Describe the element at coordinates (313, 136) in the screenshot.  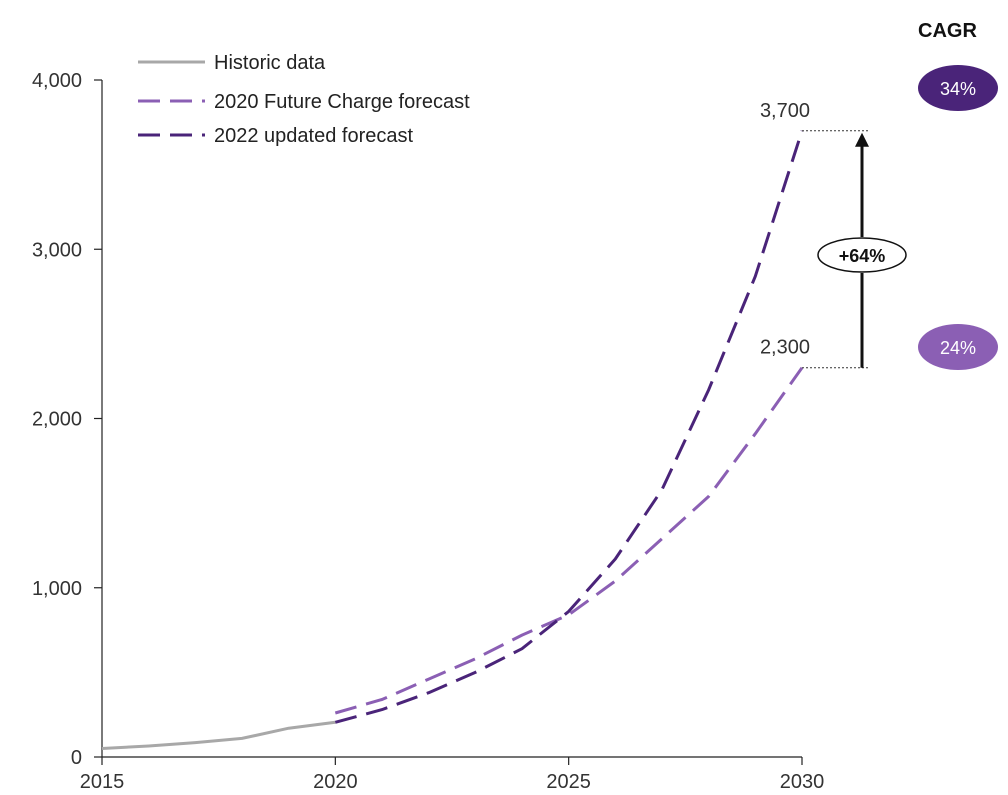
I see `legend-label-3: 2022 updated forecast` at that location.